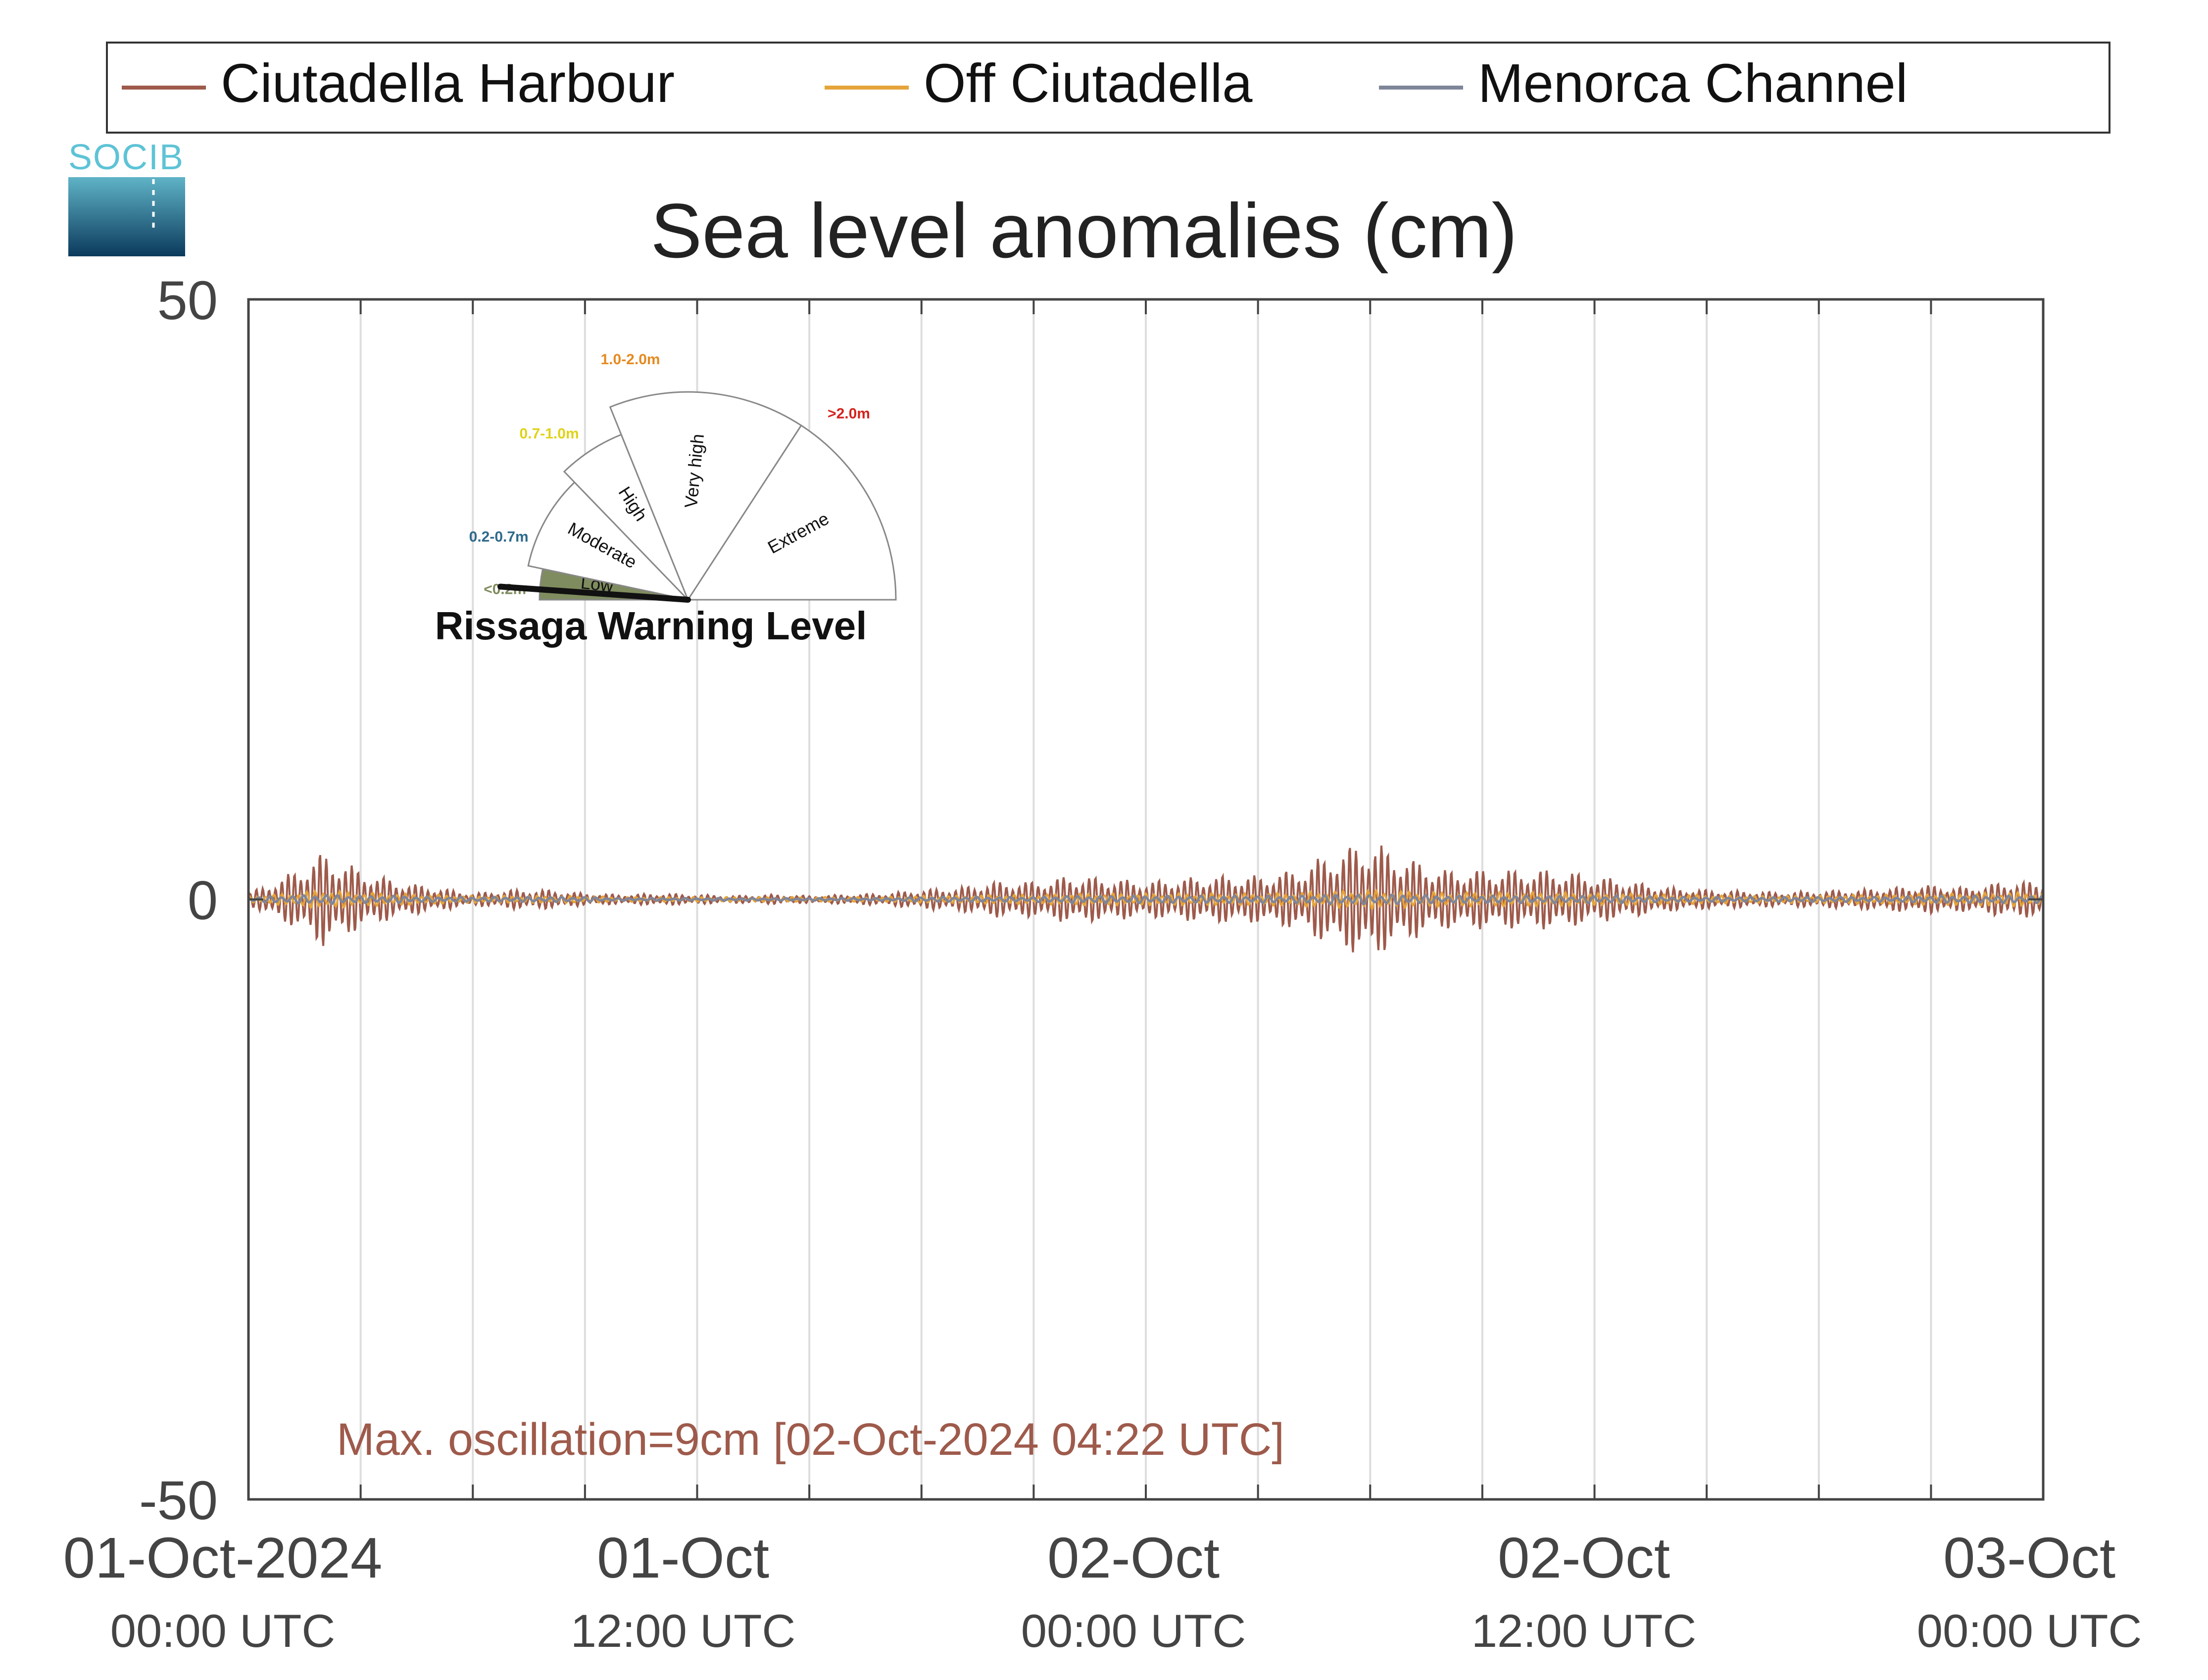 The height and width of the screenshot is (1680, 2208). What do you see at coordinates (126, 157) in the screenshot?
I see `logo-text: SOCIB` at bounding box center [126, 157].